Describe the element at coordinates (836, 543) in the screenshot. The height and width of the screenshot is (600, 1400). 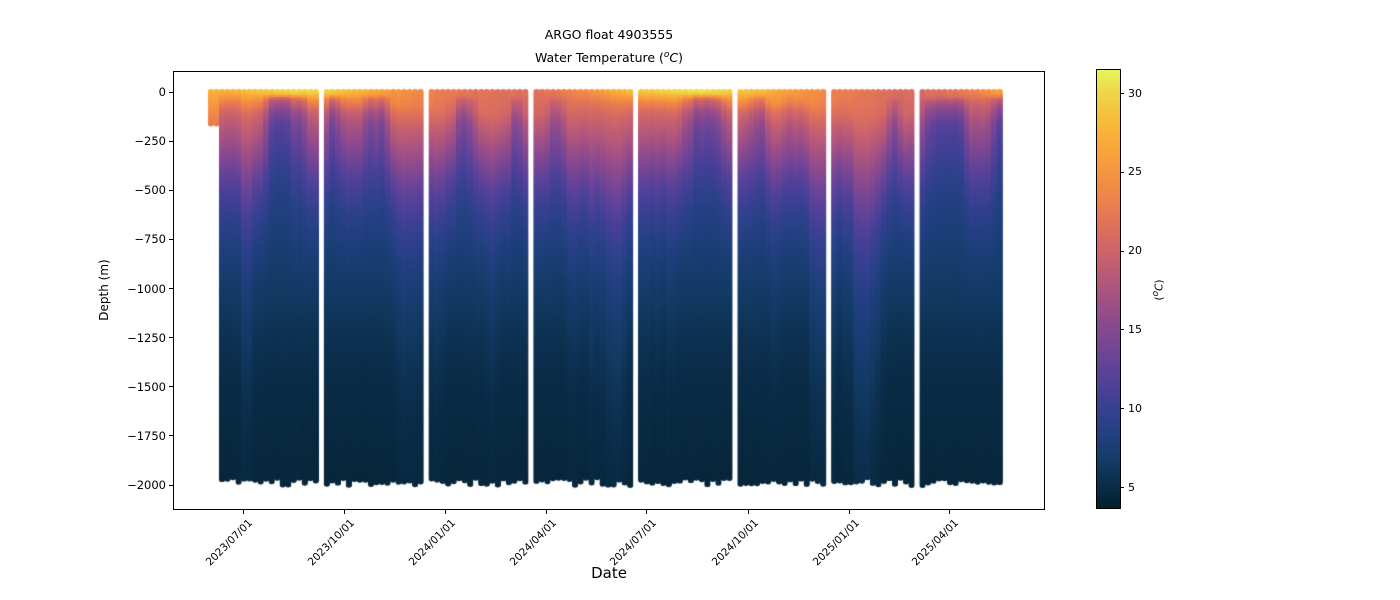
I see `x-tick-label: 2025/01/01` at that location.